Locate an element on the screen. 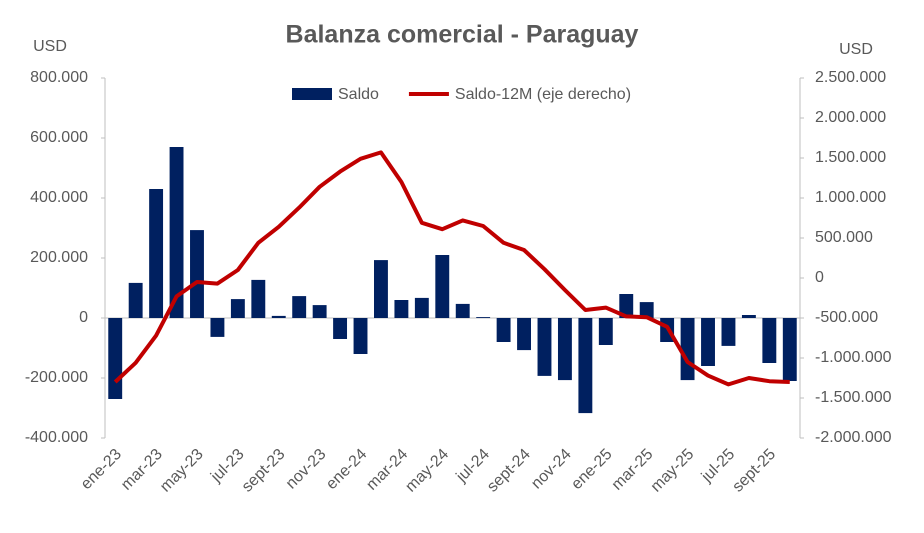 This screenshot has width=924, height=533. y2-tick-label: 1.000.000 is located at coordinates (850, 197).